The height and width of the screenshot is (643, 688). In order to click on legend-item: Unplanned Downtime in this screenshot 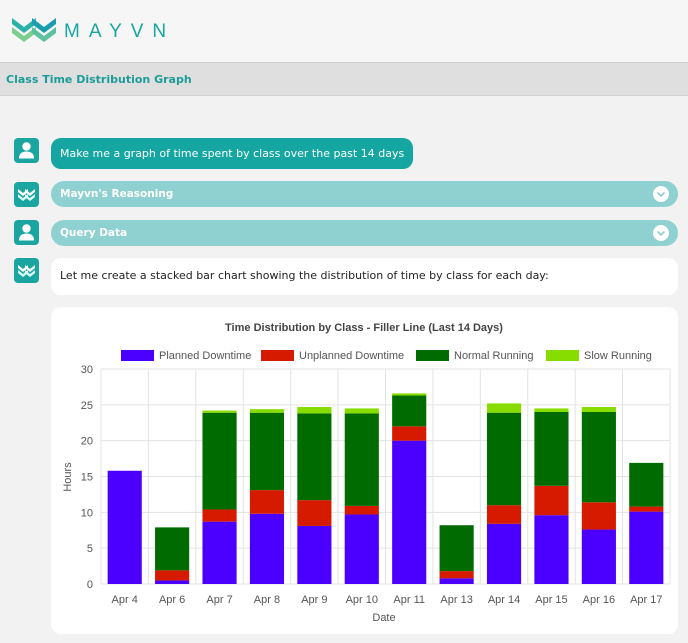, I will do `click(332, 356)`.